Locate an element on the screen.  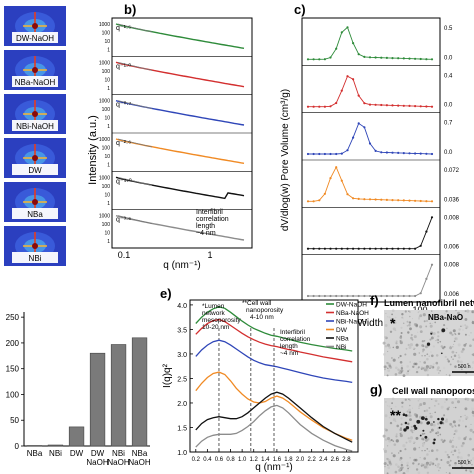
panel-f-scale-text: 500 n is located at coordinates (464, 367).